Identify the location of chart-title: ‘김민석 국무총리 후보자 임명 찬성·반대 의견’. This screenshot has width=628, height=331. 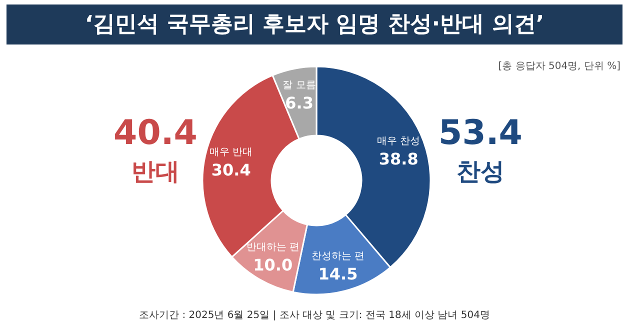
(314, 24).